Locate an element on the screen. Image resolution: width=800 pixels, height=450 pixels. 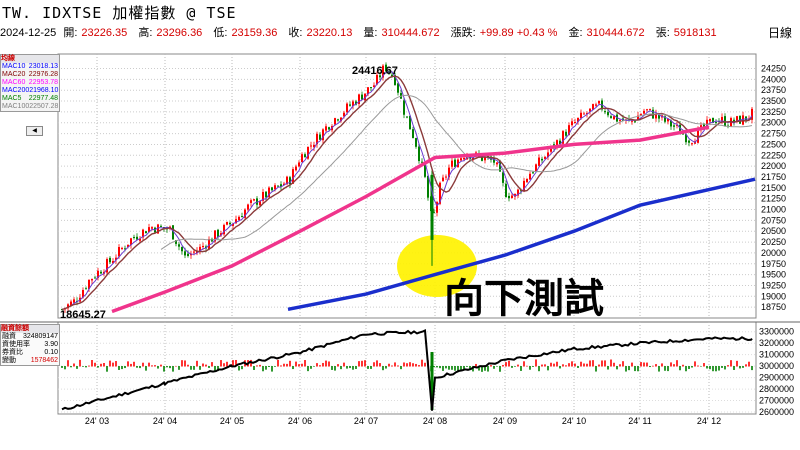
ma-legend-name: MAC5 is located at coordinates (12, 98).